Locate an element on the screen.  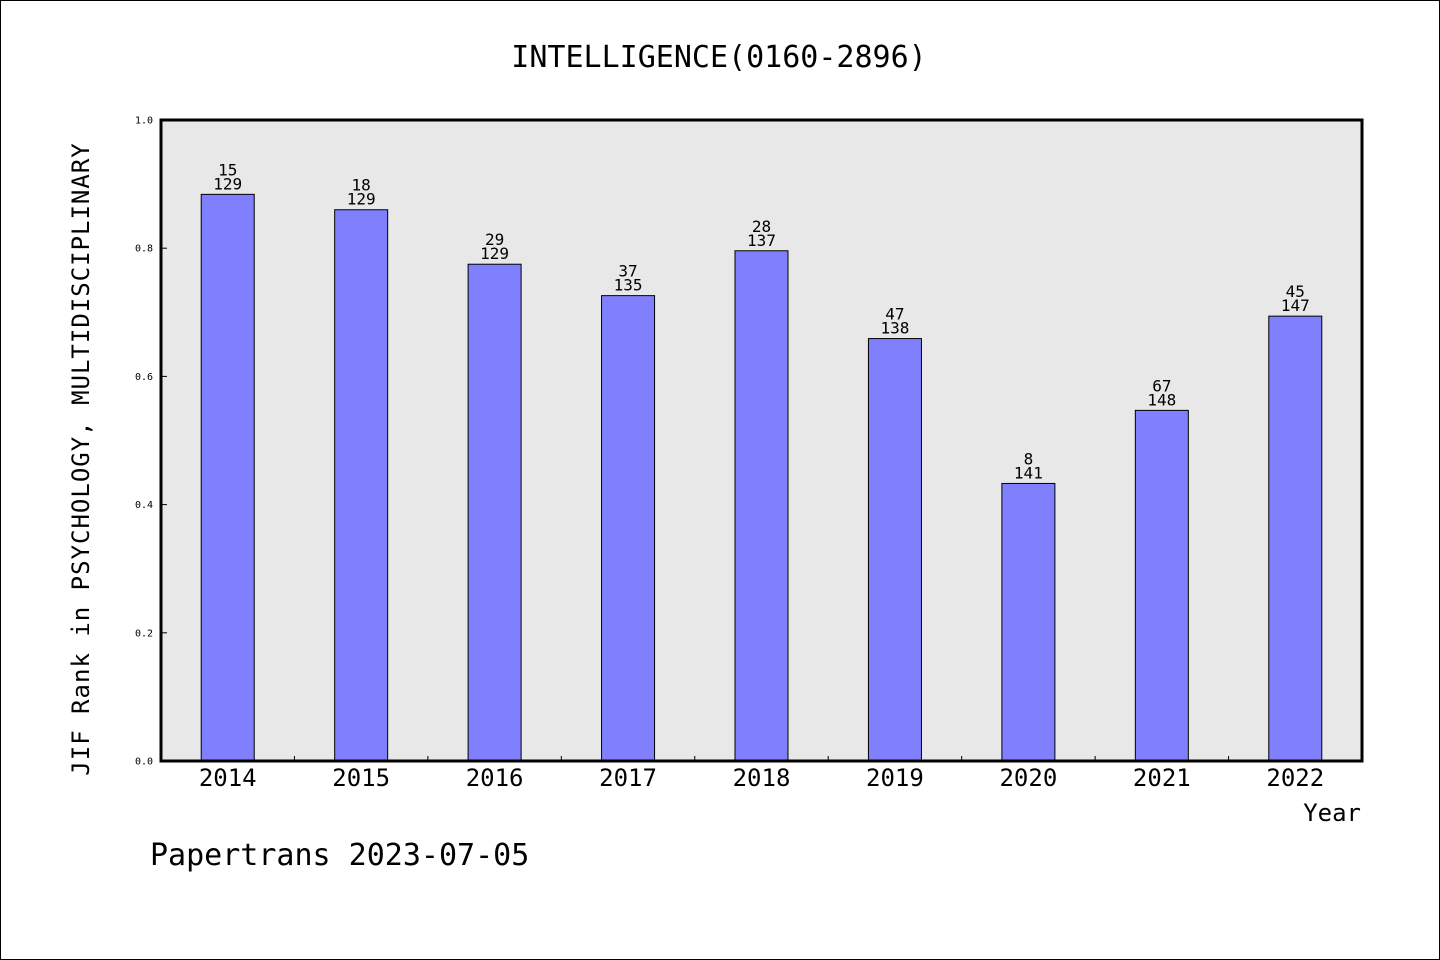
x-tick-label-2016: 2016 is located at coordinates (495, 778).